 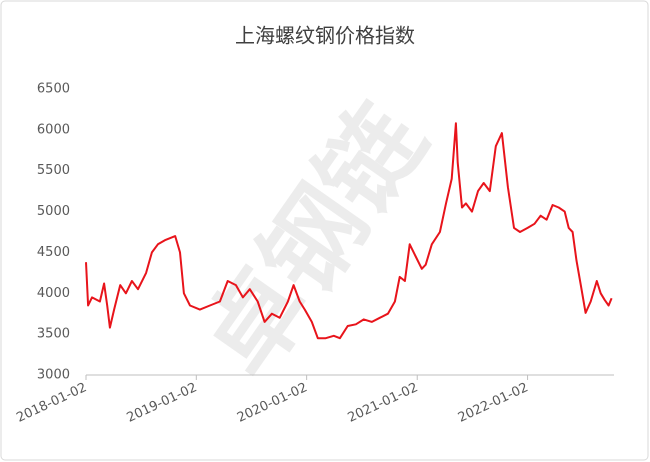 I want to click on y-tick-label: 5500, so click(x=53, y=170).